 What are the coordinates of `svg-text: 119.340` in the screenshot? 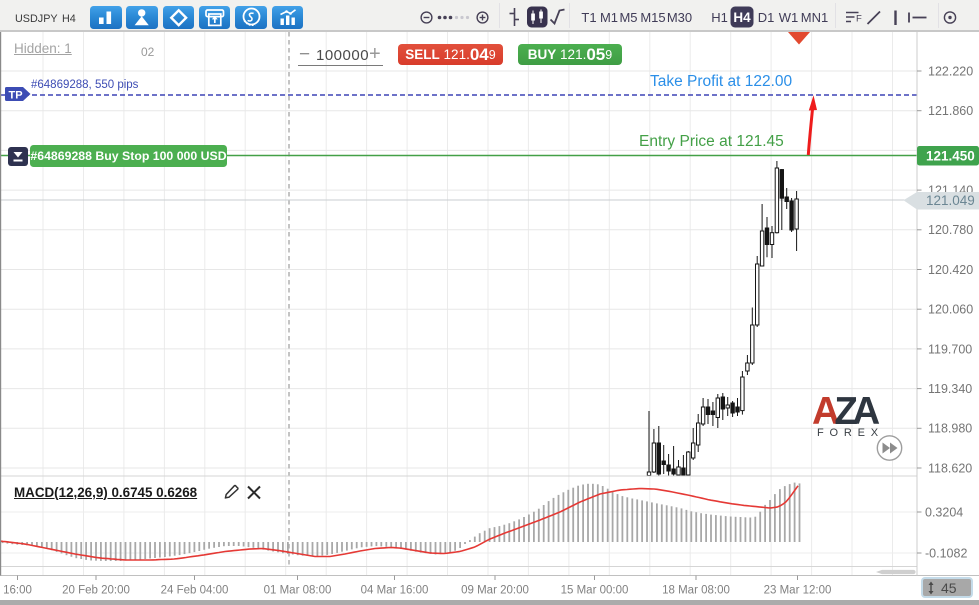 It's located at (950, 389).